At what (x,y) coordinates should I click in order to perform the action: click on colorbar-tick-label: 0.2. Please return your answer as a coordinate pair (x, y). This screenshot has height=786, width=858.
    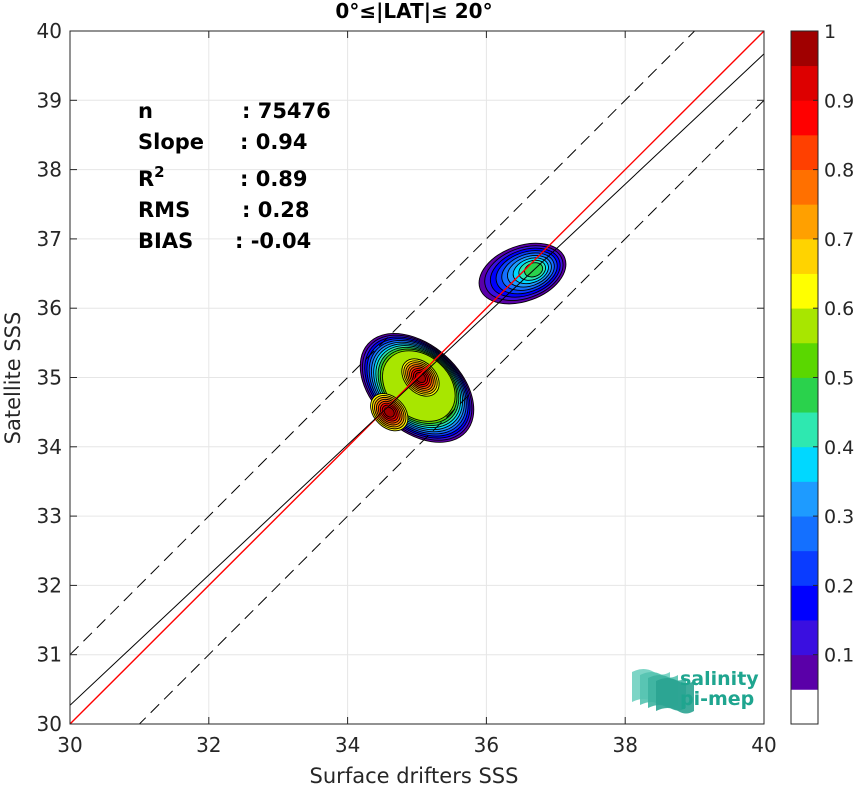
    Looking at the image, I should click on (839, 586).